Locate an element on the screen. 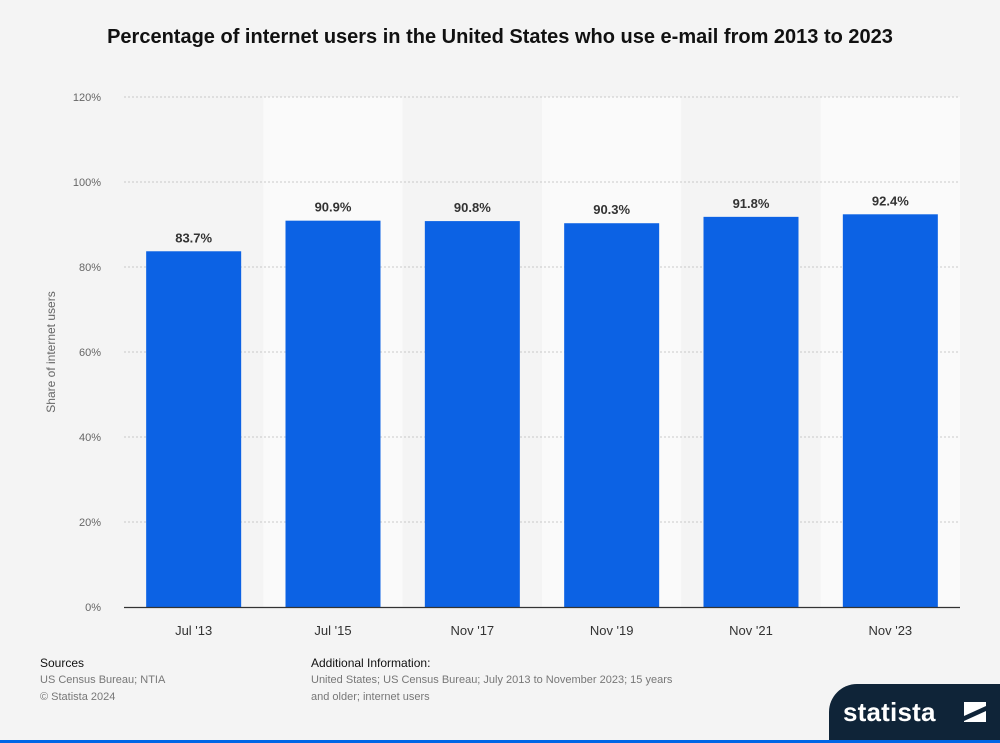 This screenshot has height=743, width=1000. data-label: 91.8% is located at coordinates (751, 203).